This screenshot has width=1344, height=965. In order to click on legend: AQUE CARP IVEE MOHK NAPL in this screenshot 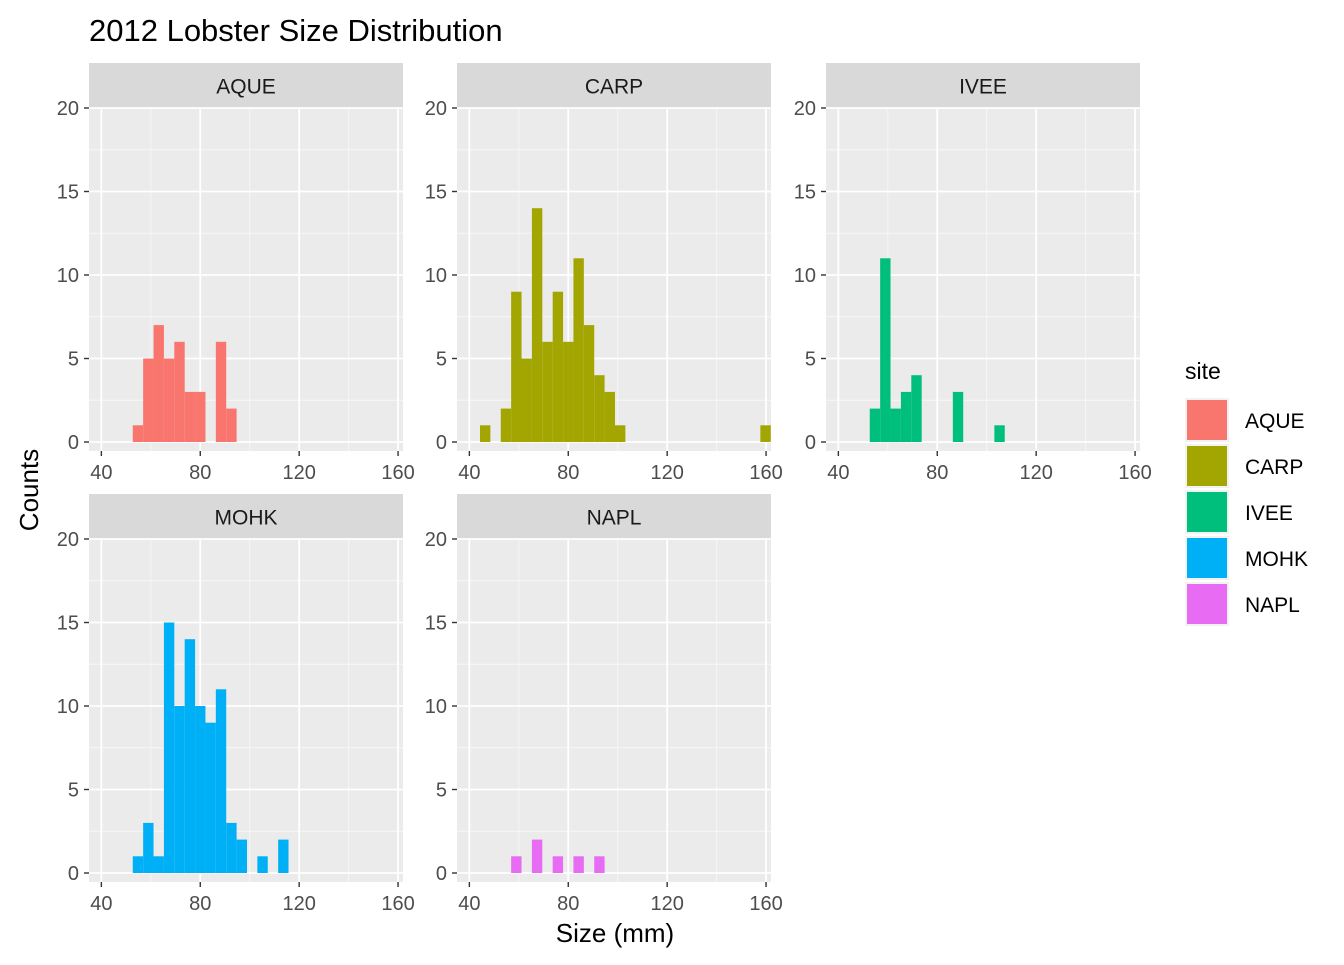, I will do `click(1246, 512)`.